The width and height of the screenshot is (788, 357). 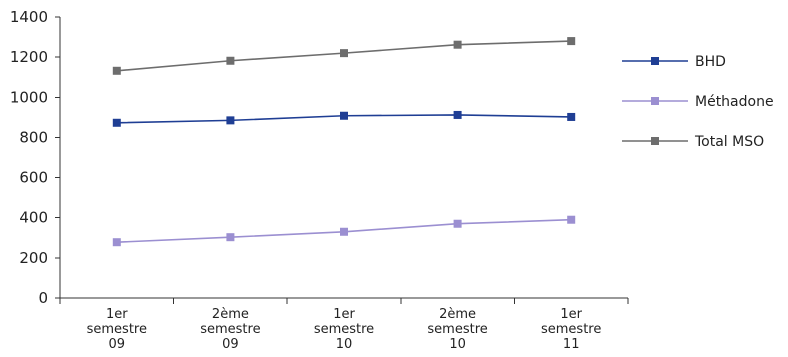 What do you see at coordinates (43, 298) in the screenshot?
I see `y-tick-label: 0` at bounding box center [43, 298].